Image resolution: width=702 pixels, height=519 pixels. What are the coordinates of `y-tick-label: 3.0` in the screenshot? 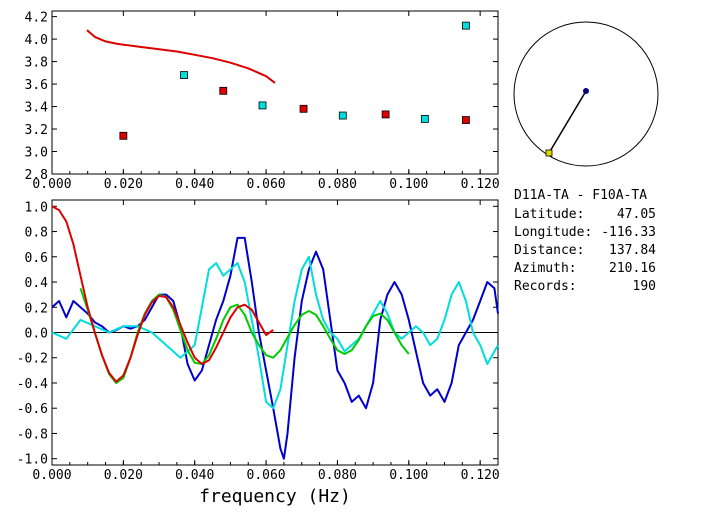 It's located at (36, 153).